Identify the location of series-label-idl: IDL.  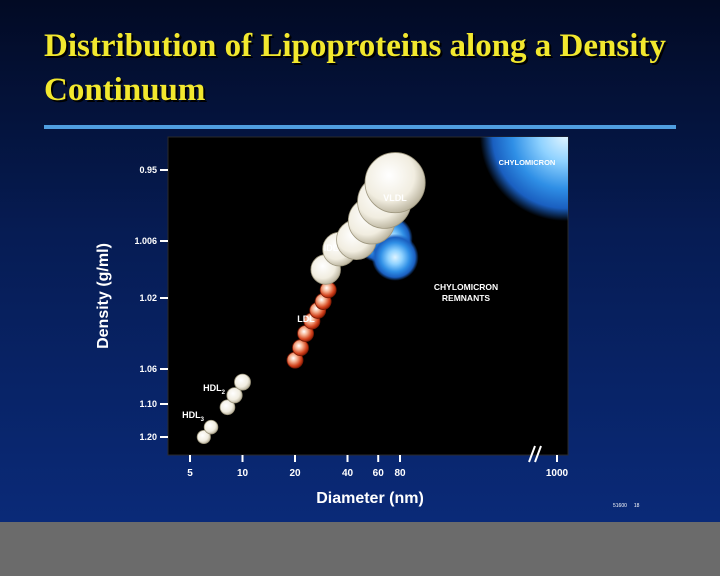
(331, 248).